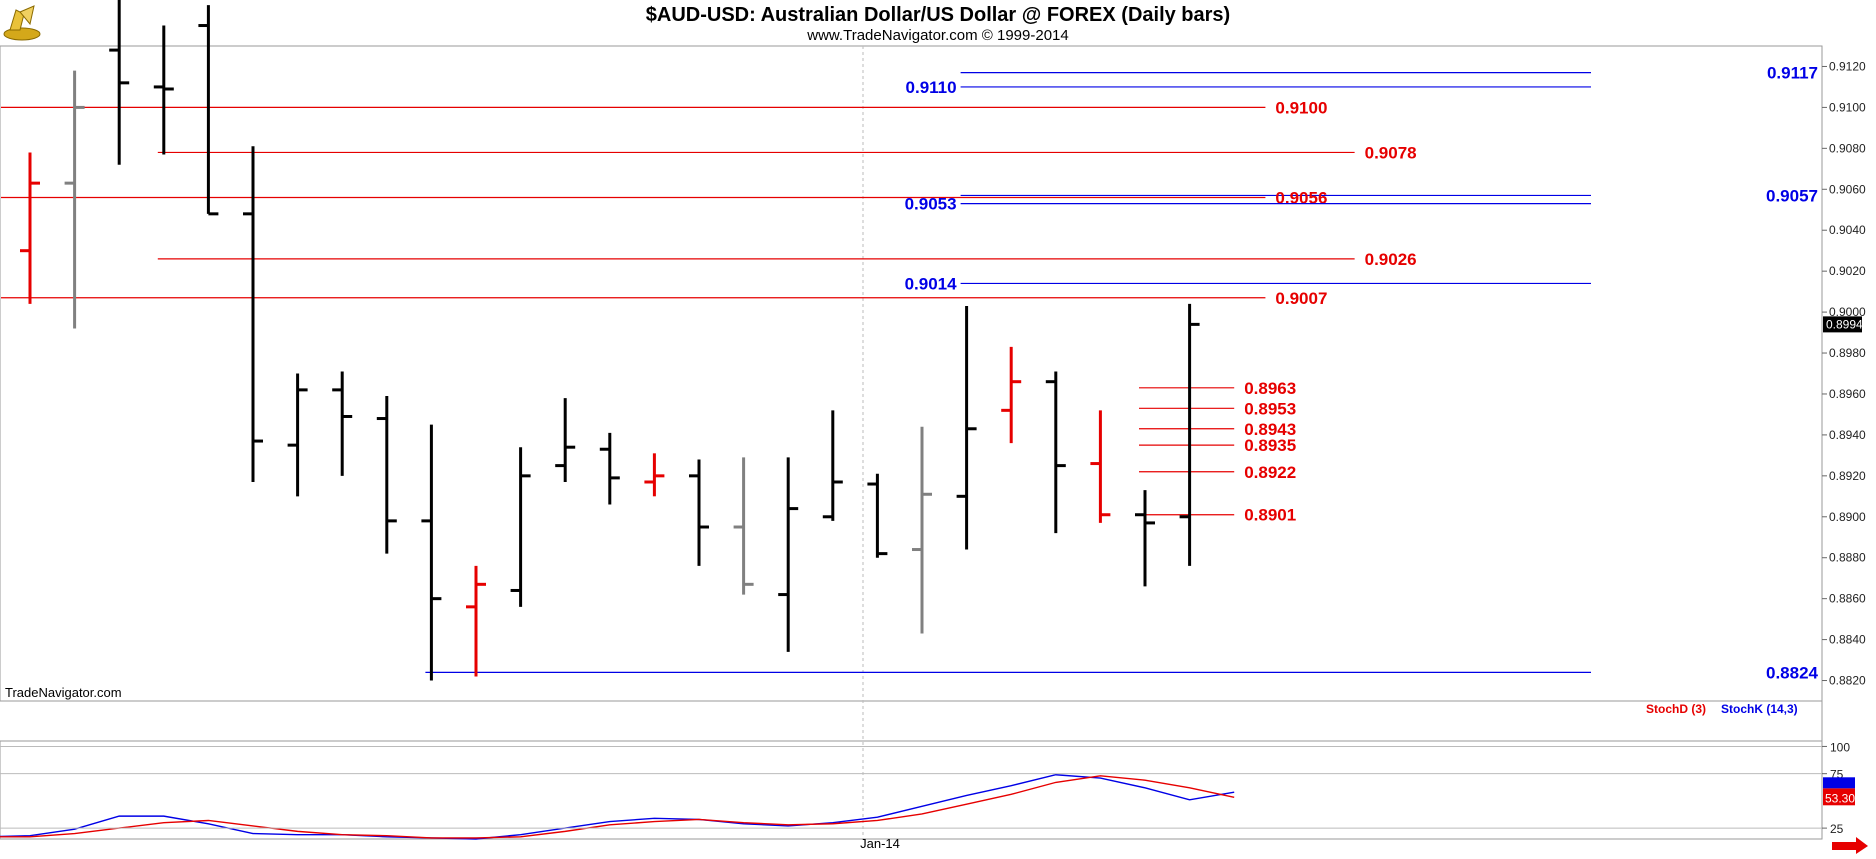 This screenshot has width=1876, height=859. Describe the element at coordinates (1850, 845) in the screenshot. I see `scroll-right-icon` at that location.